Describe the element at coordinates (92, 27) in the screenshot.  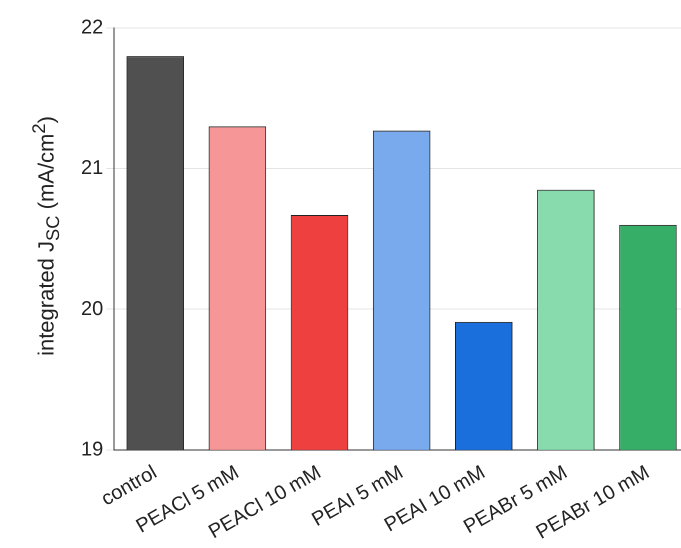
I see `y-tick-label: 22` at that location.